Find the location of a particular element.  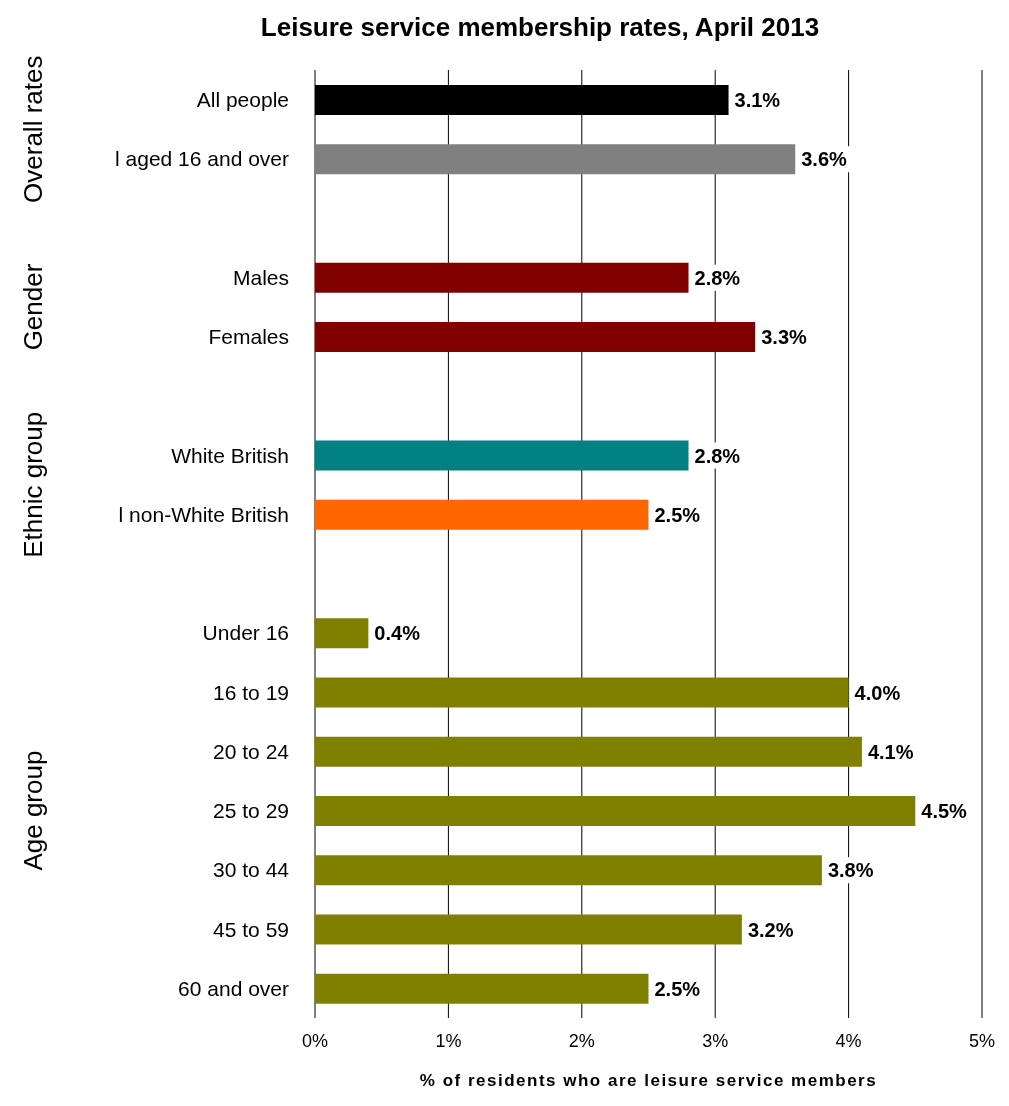

text: Gender is located at coordinates (33, 307).